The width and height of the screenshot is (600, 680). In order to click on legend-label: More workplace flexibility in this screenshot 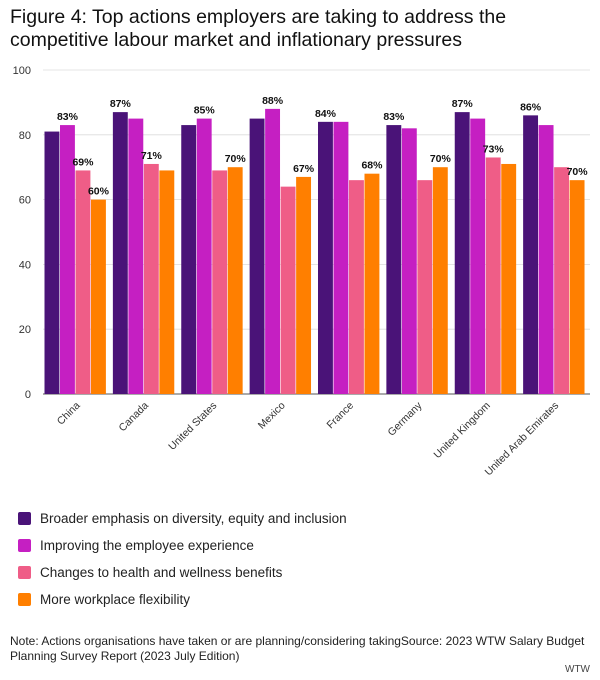, I will do `click(115, 599)`.